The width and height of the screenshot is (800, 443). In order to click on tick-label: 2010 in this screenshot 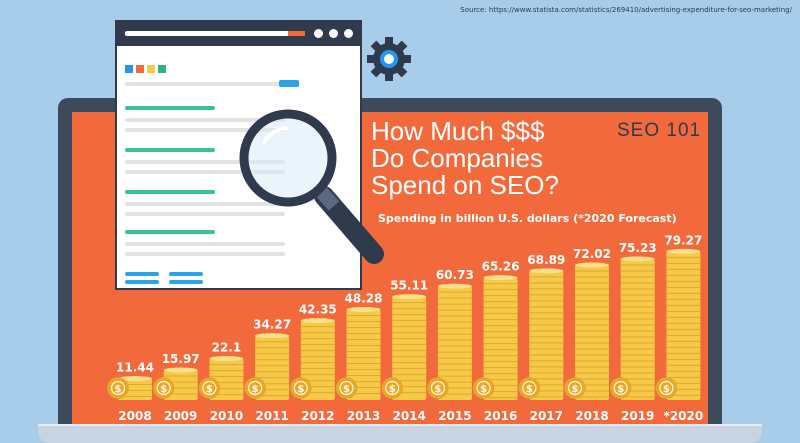, I will do `click(226, 416)`.